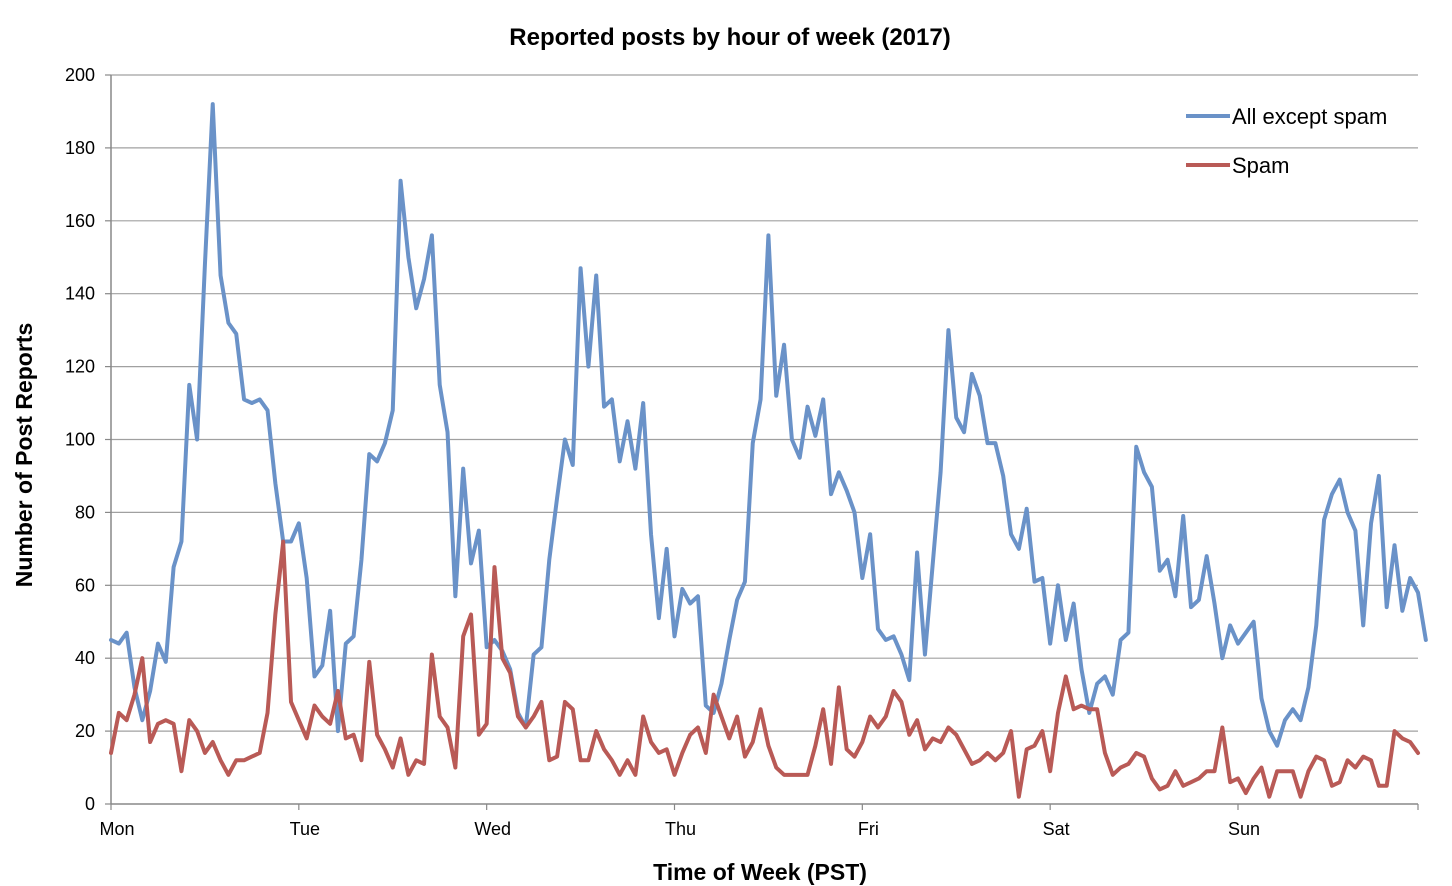 The width and height of the screenshot is (1452, 886). What do you see at coordinates (868, 829) in the screenshot?
I see `x-tick-label-fri: Fri` at bounding box center [868, 829].